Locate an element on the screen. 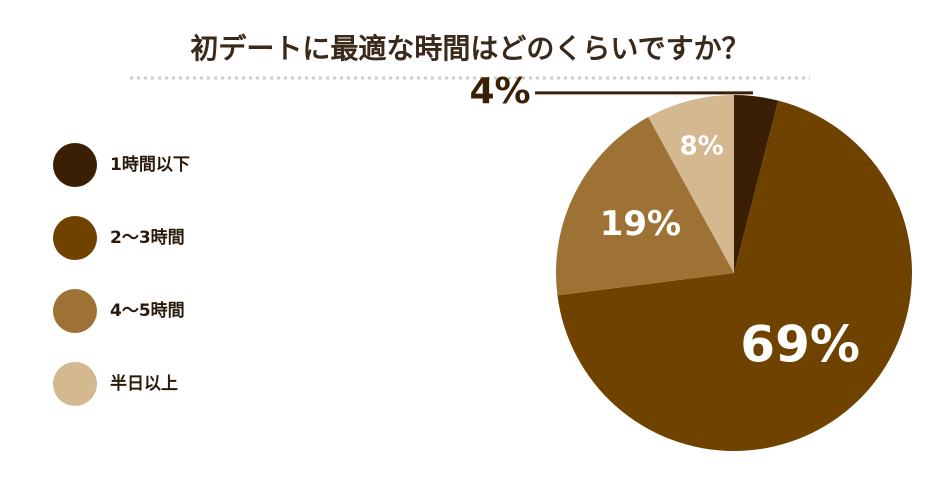  data-label: 4% is located at coordinates (499, 91).